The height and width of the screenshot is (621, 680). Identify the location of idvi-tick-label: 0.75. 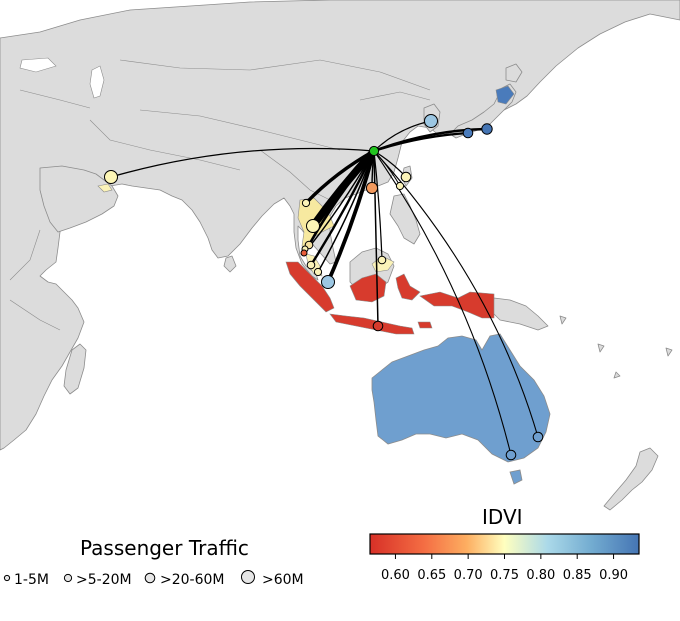
(504, 575).